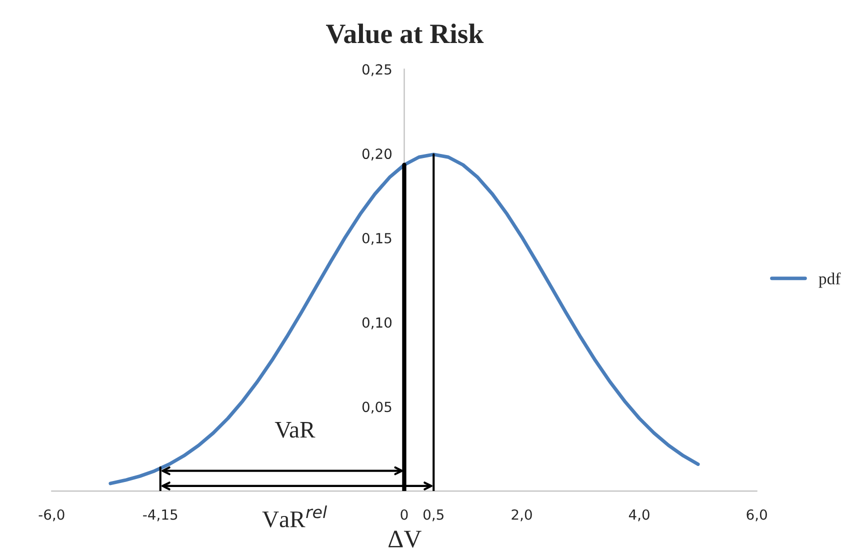 Image resolution: width=861 pixels, height=558 pixels. What do you see at coordinates (377, 154) in the screenshot?
I see `y-tick-label: 0,20` at bounding box center [377, 154].